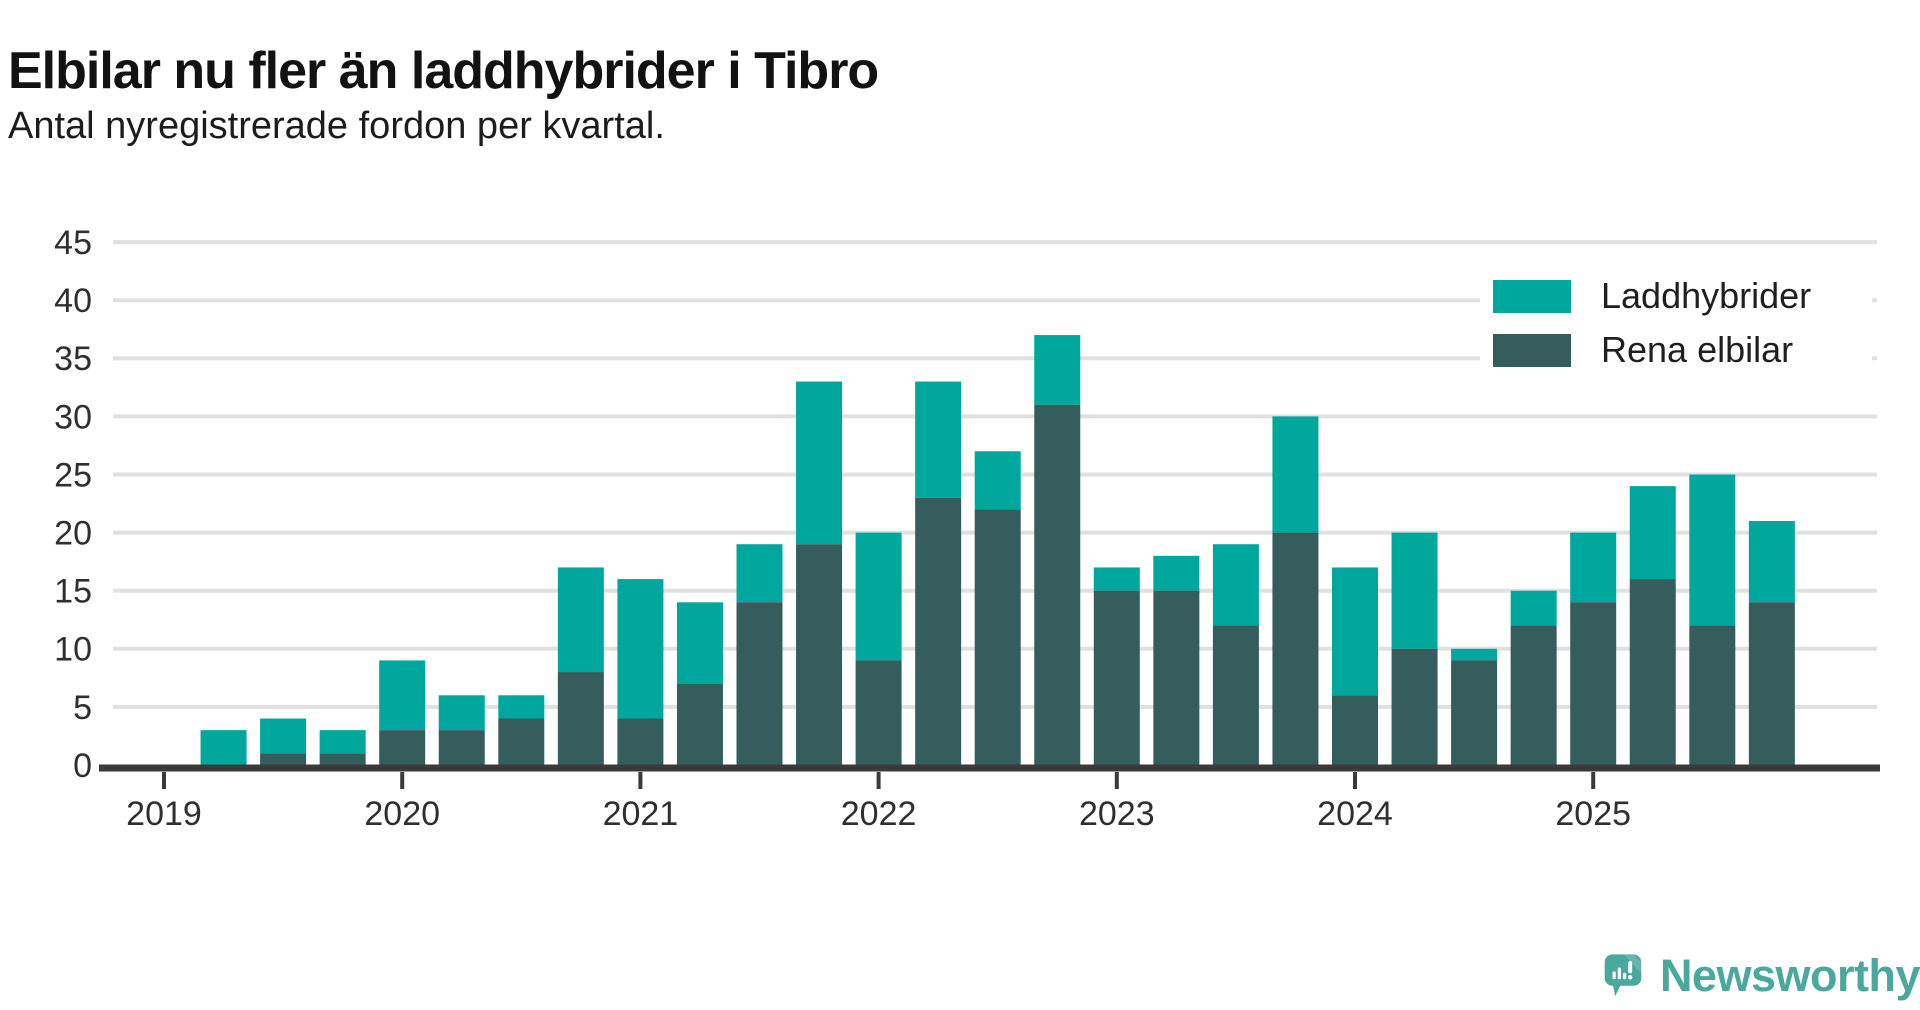 Image resolution: width=1920 pixels, height=1010 pixels. What do you see at coordinates (1295, 474) in the screenshot?
I see `bar-laddhybrider-2023-q4` at bounding box center [1295, 474].